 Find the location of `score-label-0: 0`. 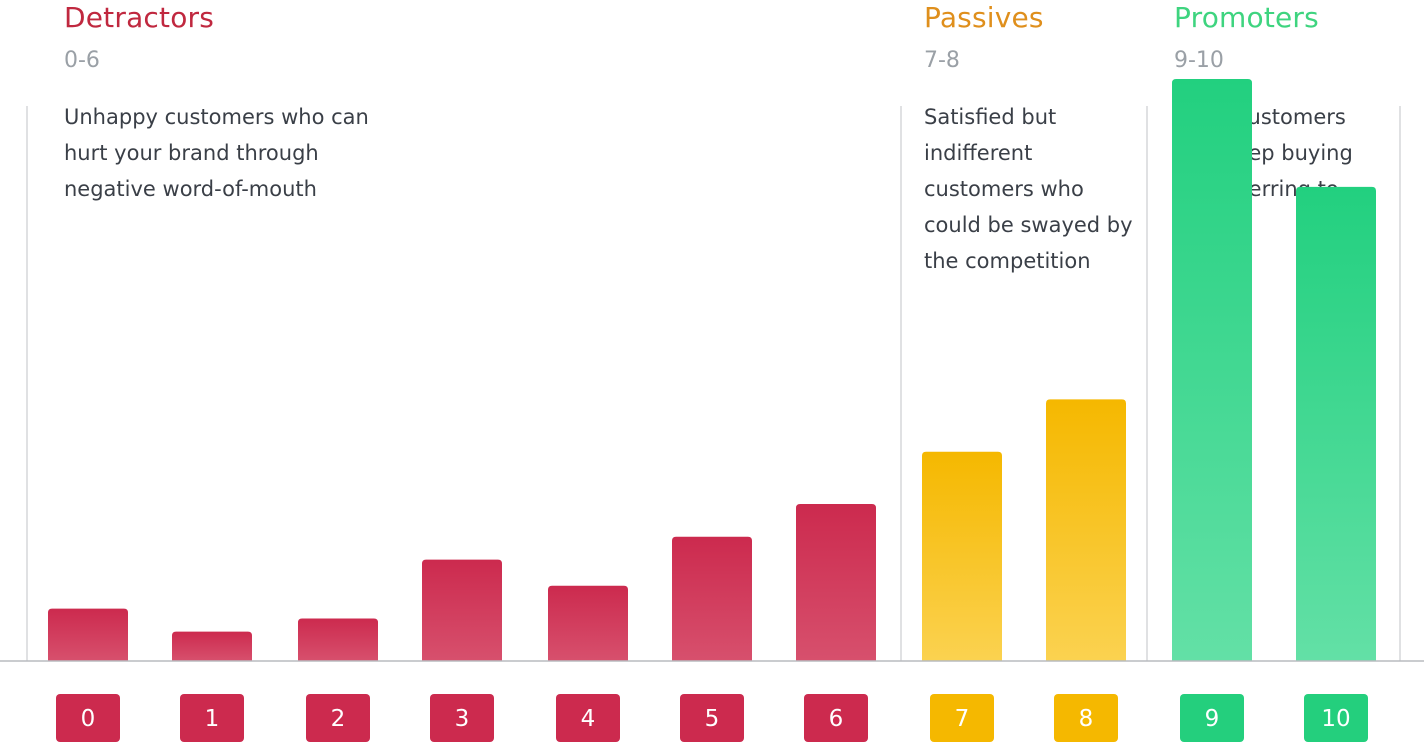

score-label-0: 0 is located at coordinates (88, 719).